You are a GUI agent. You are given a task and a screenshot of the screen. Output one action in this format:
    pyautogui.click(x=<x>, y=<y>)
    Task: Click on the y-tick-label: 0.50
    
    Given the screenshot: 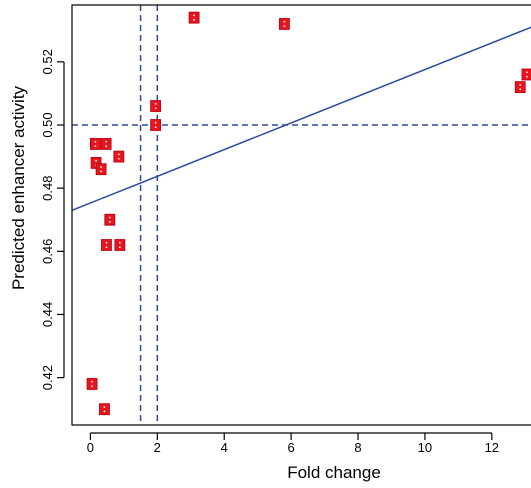 What is the action you would take?
    pyautogui.click(x=47, y=124)
    